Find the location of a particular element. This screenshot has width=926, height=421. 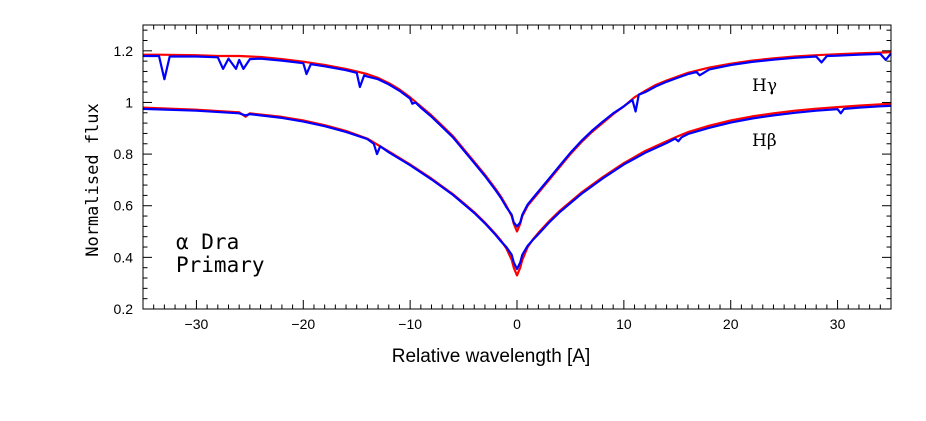

x-tick-label: 20 is located at coordinates (731, 324).